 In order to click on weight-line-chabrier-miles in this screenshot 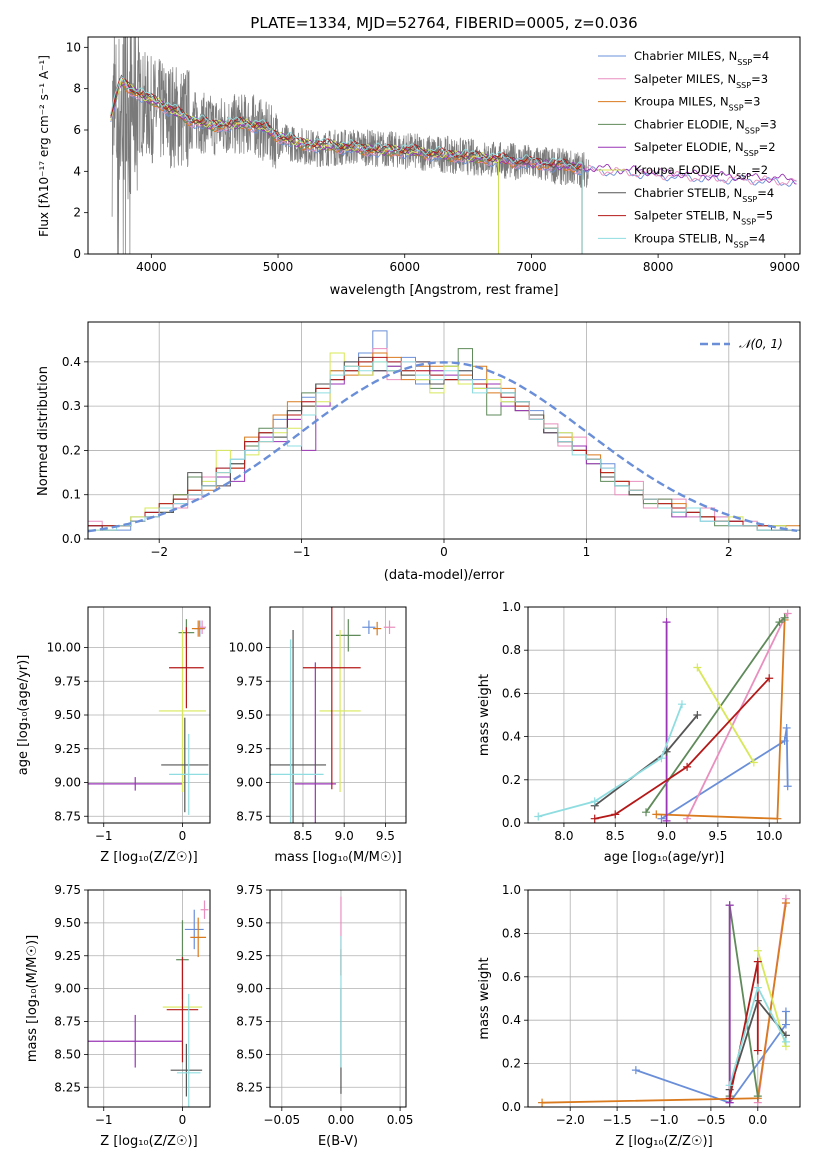, I will do `click(711, 1057)`.